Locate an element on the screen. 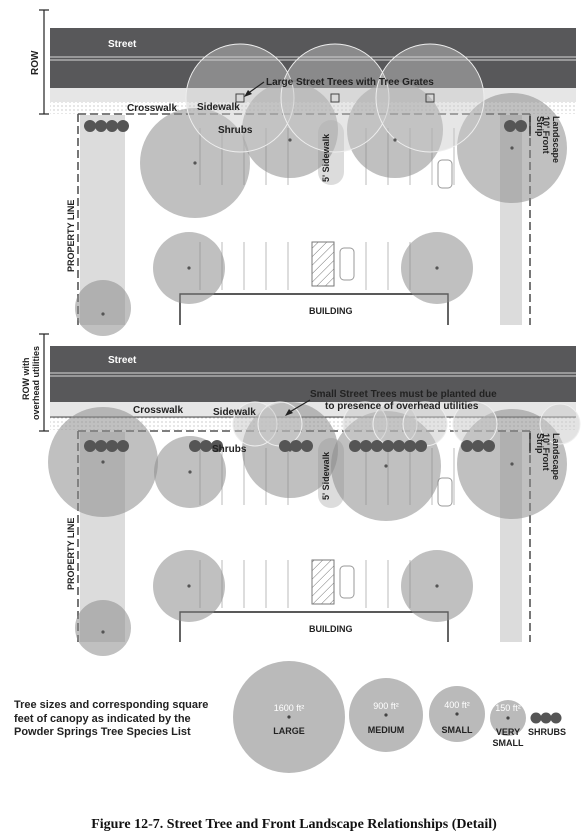 The height and width of the screenshot is (839, 588). legend-very-small-label-1: VERY is located at coordinates (508, 732).